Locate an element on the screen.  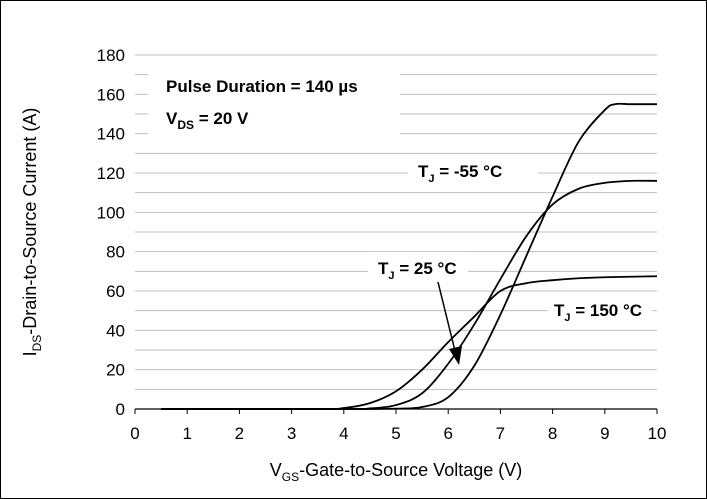
y-tick-label: 100 is located at coordinates (111, 212).